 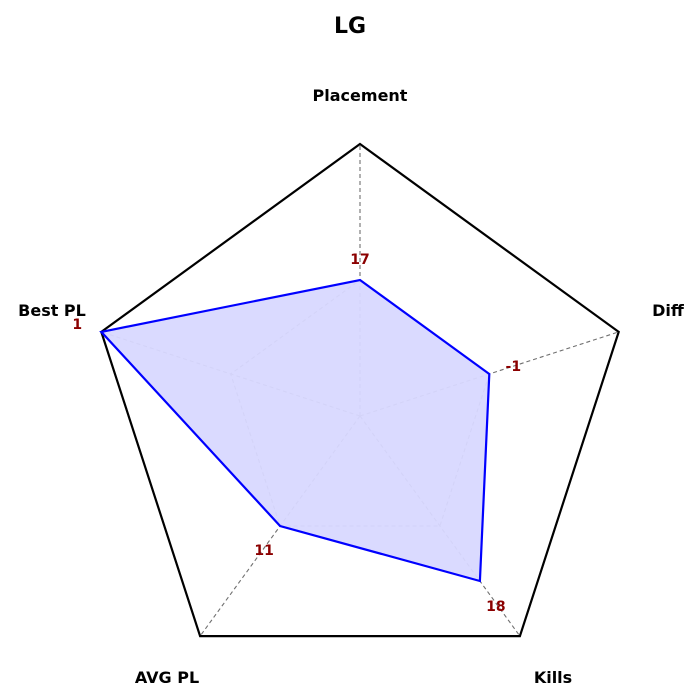 I want to click on axis-label-best-pl: Best PL, so click(x=52, y=310).